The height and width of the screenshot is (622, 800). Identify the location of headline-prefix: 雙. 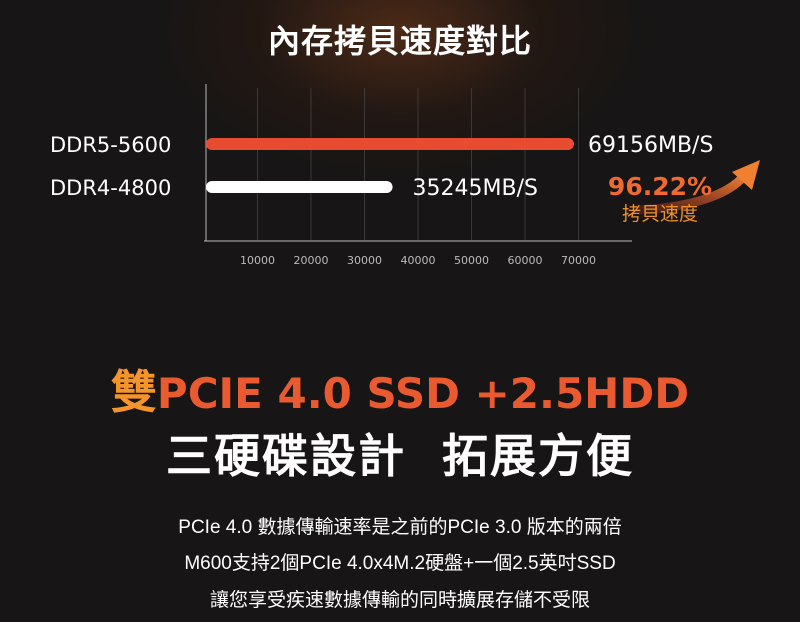
(133, 392).